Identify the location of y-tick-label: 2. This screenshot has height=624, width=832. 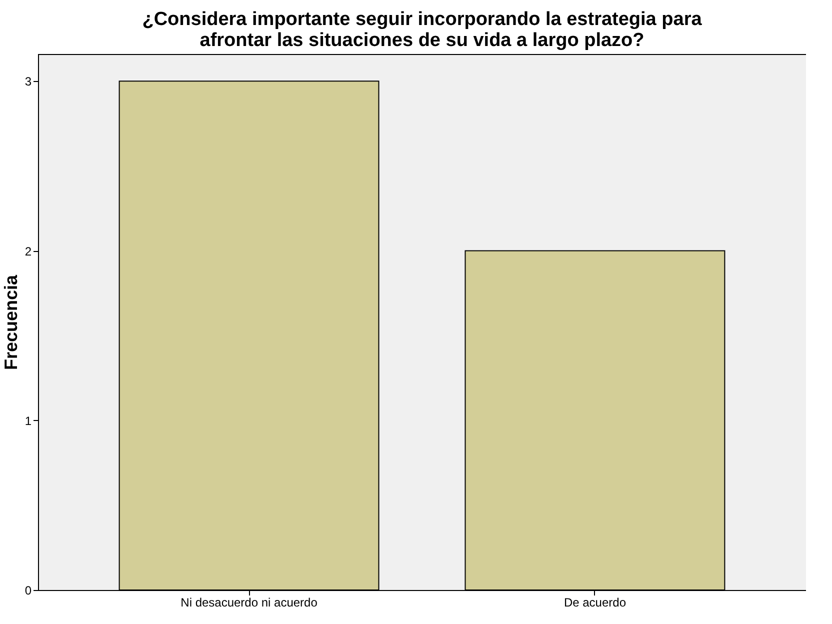
(28, 251).